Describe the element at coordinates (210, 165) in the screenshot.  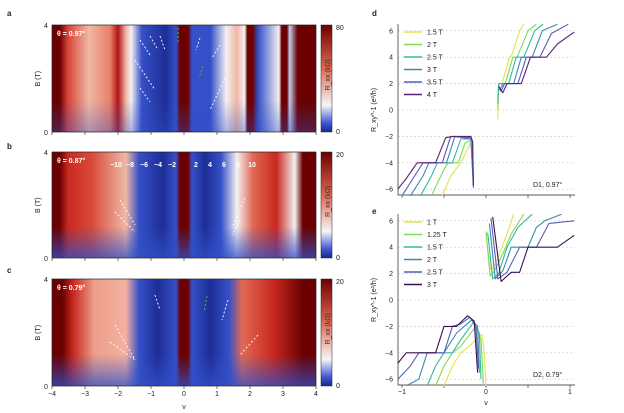
I see `filling-factor-label: 4` at that location.